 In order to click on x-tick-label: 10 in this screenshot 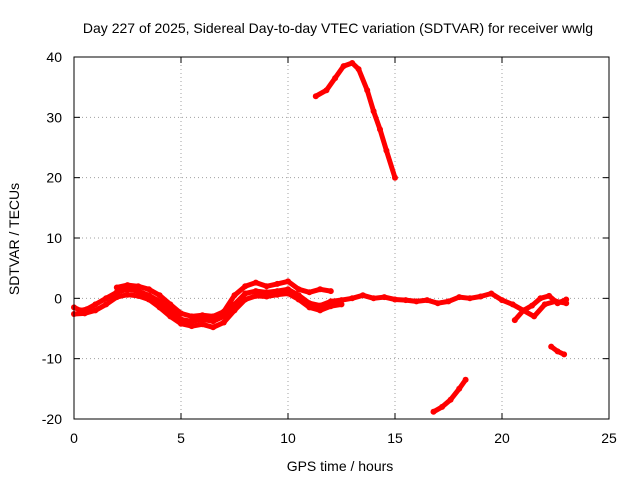, I will do `click(288, 438)`.